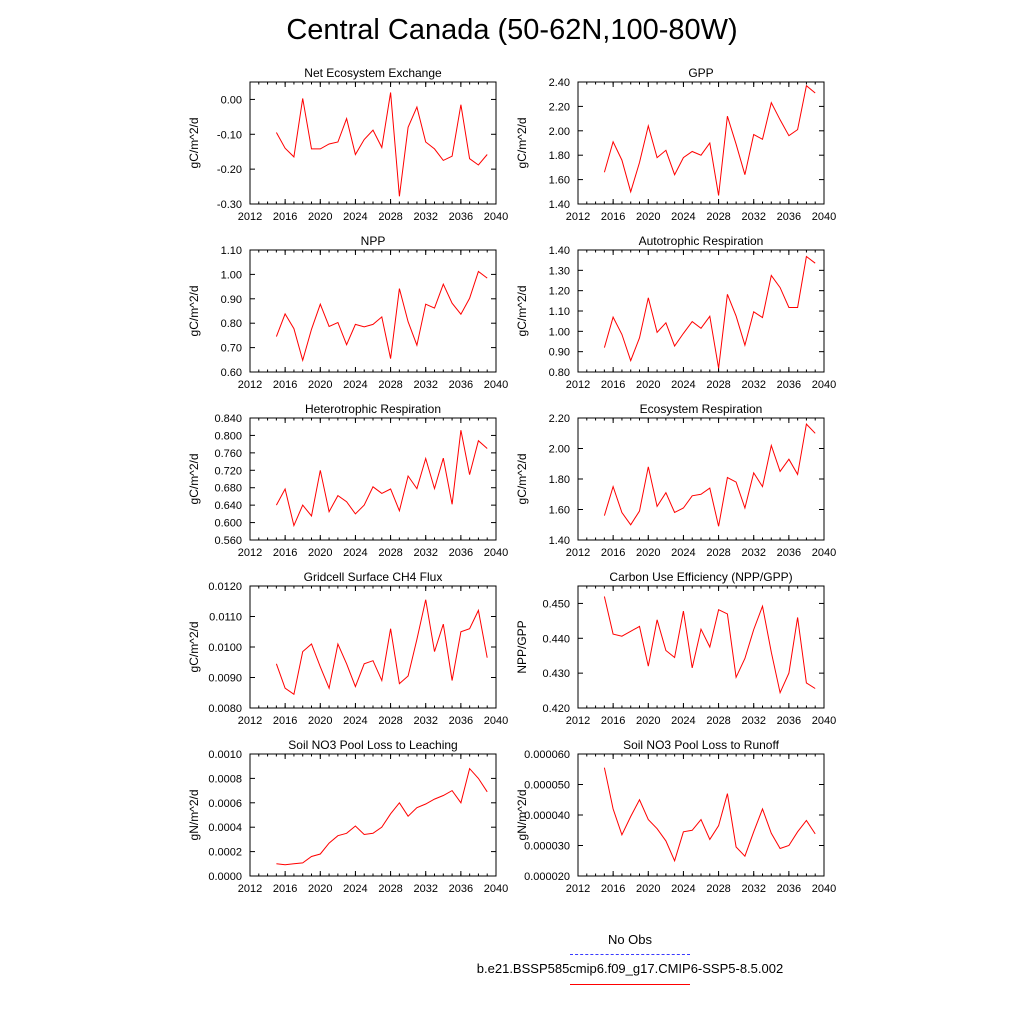  Describe the element at coordinates (701, 745) in the screenshot. I see `chart-title: Soil NO3 Pool Loss to Runoff` at that location.